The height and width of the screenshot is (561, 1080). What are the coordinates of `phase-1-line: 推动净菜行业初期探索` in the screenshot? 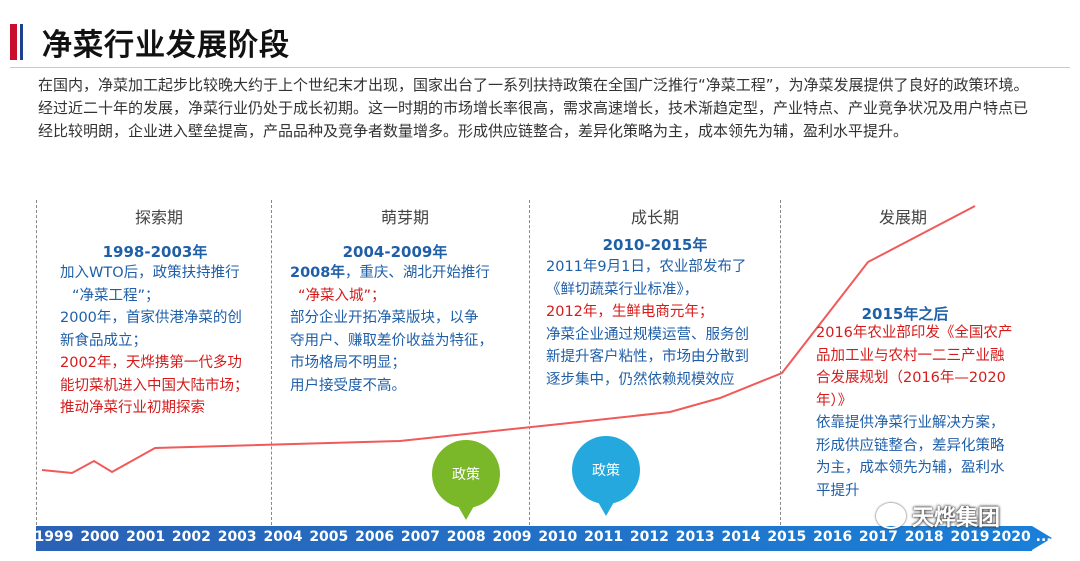 It's located at (132, 408).